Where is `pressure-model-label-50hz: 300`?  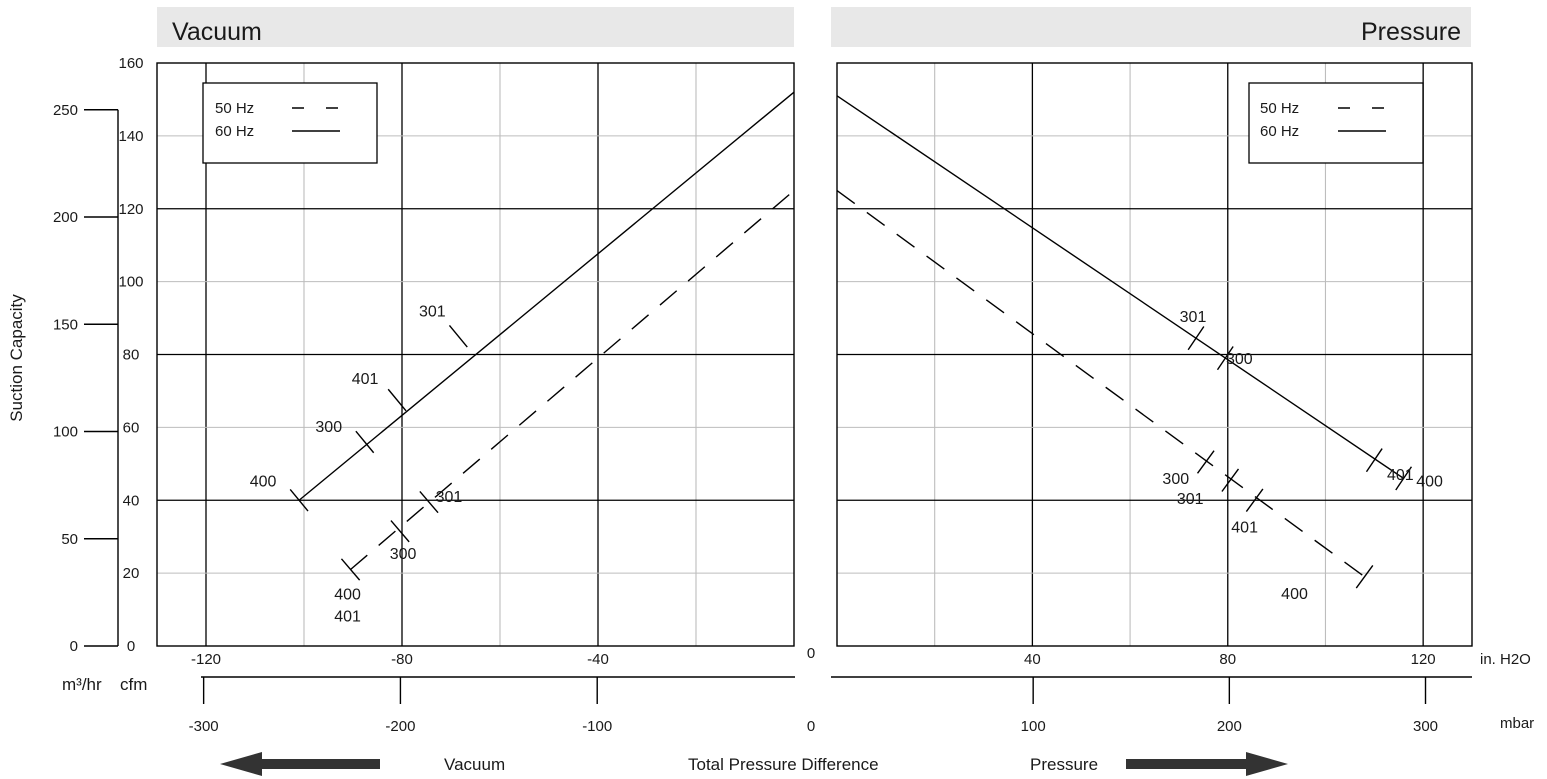
pressure-model-label-50hz: 300 is located at coordinates (1175, 479).